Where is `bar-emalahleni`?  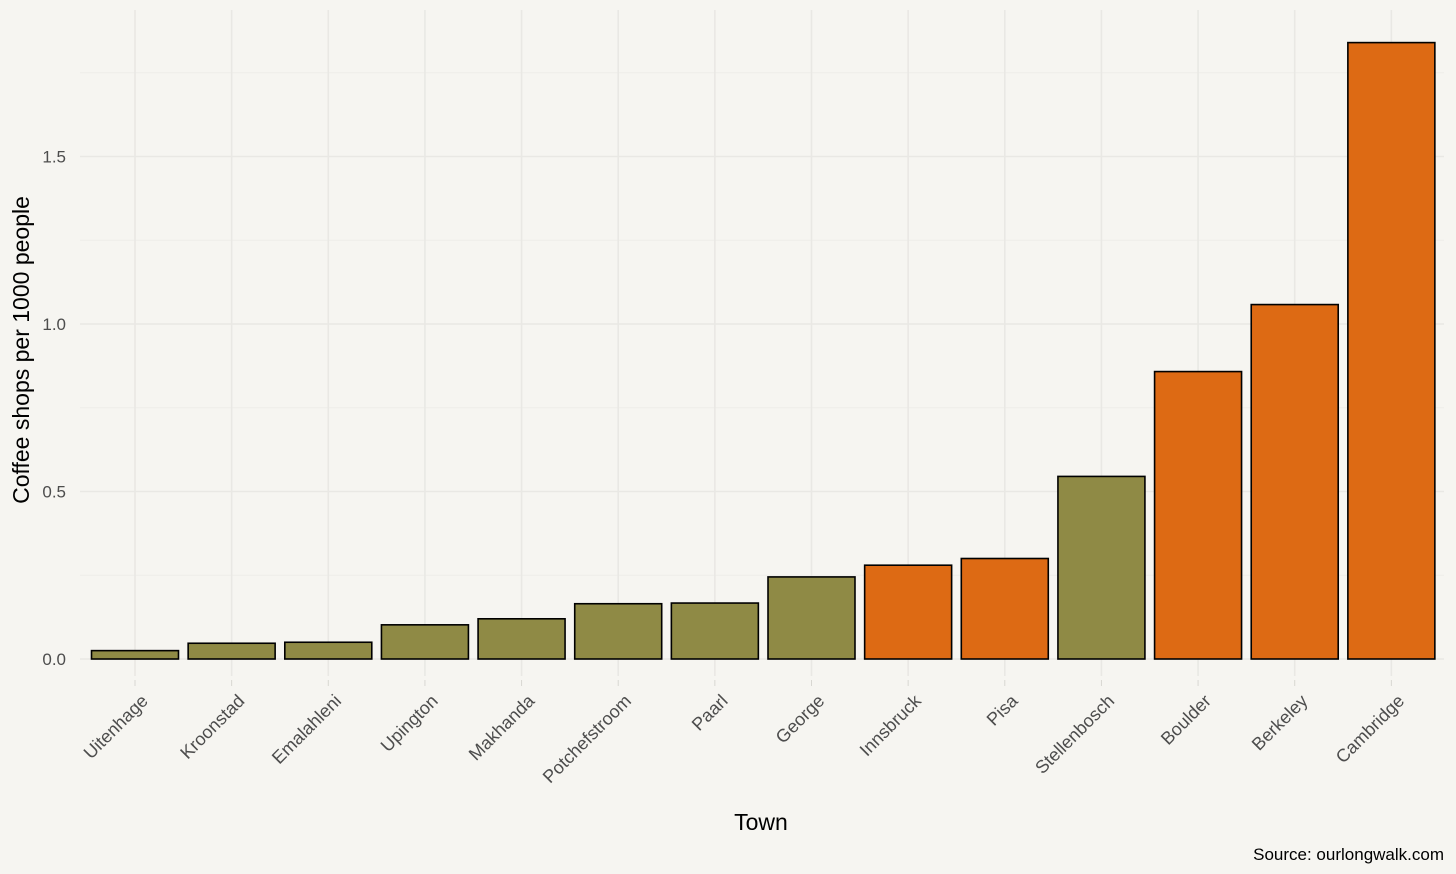 bar-emalahleni is located at coordinates (328, 650).